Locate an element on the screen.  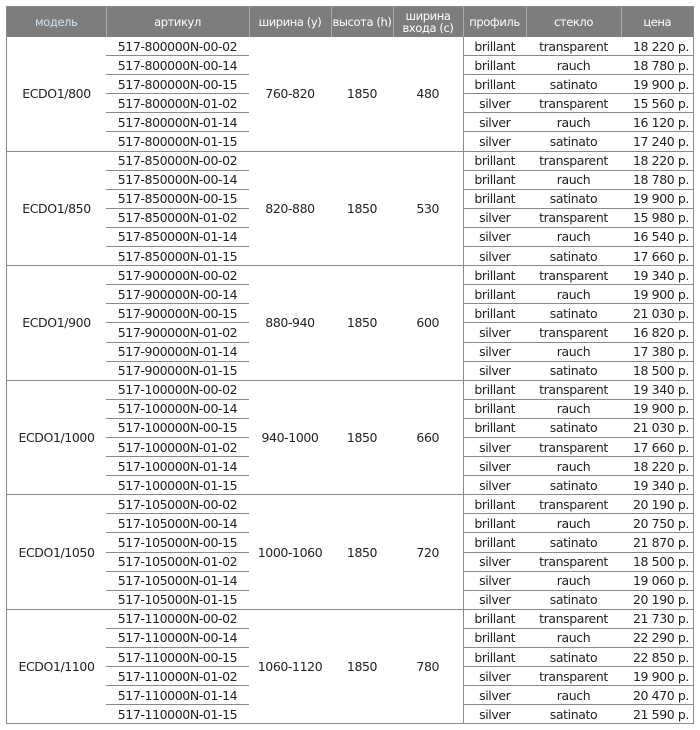
article-cell: 517-100000N-00-02 is located at coordinates (177, 389).